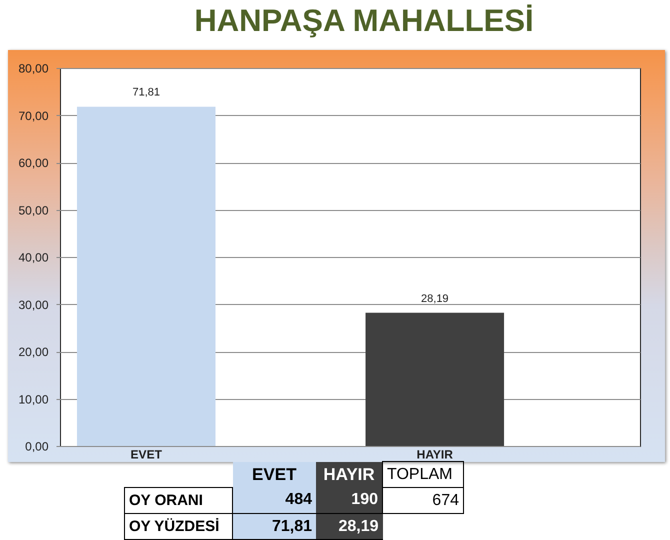 Image resolution: width=670 pixels, height=540 pixels. I want to click on y-tick-label: 50,00, so click(33, 210).